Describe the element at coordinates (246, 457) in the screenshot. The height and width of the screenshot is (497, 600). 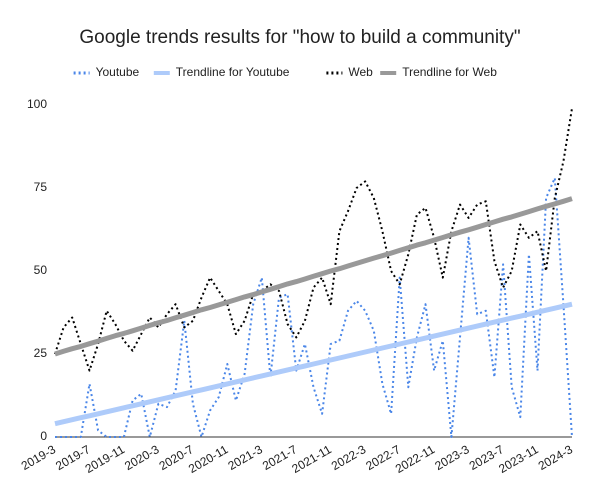
I see `x-tick-label: 2021-3` at that location.